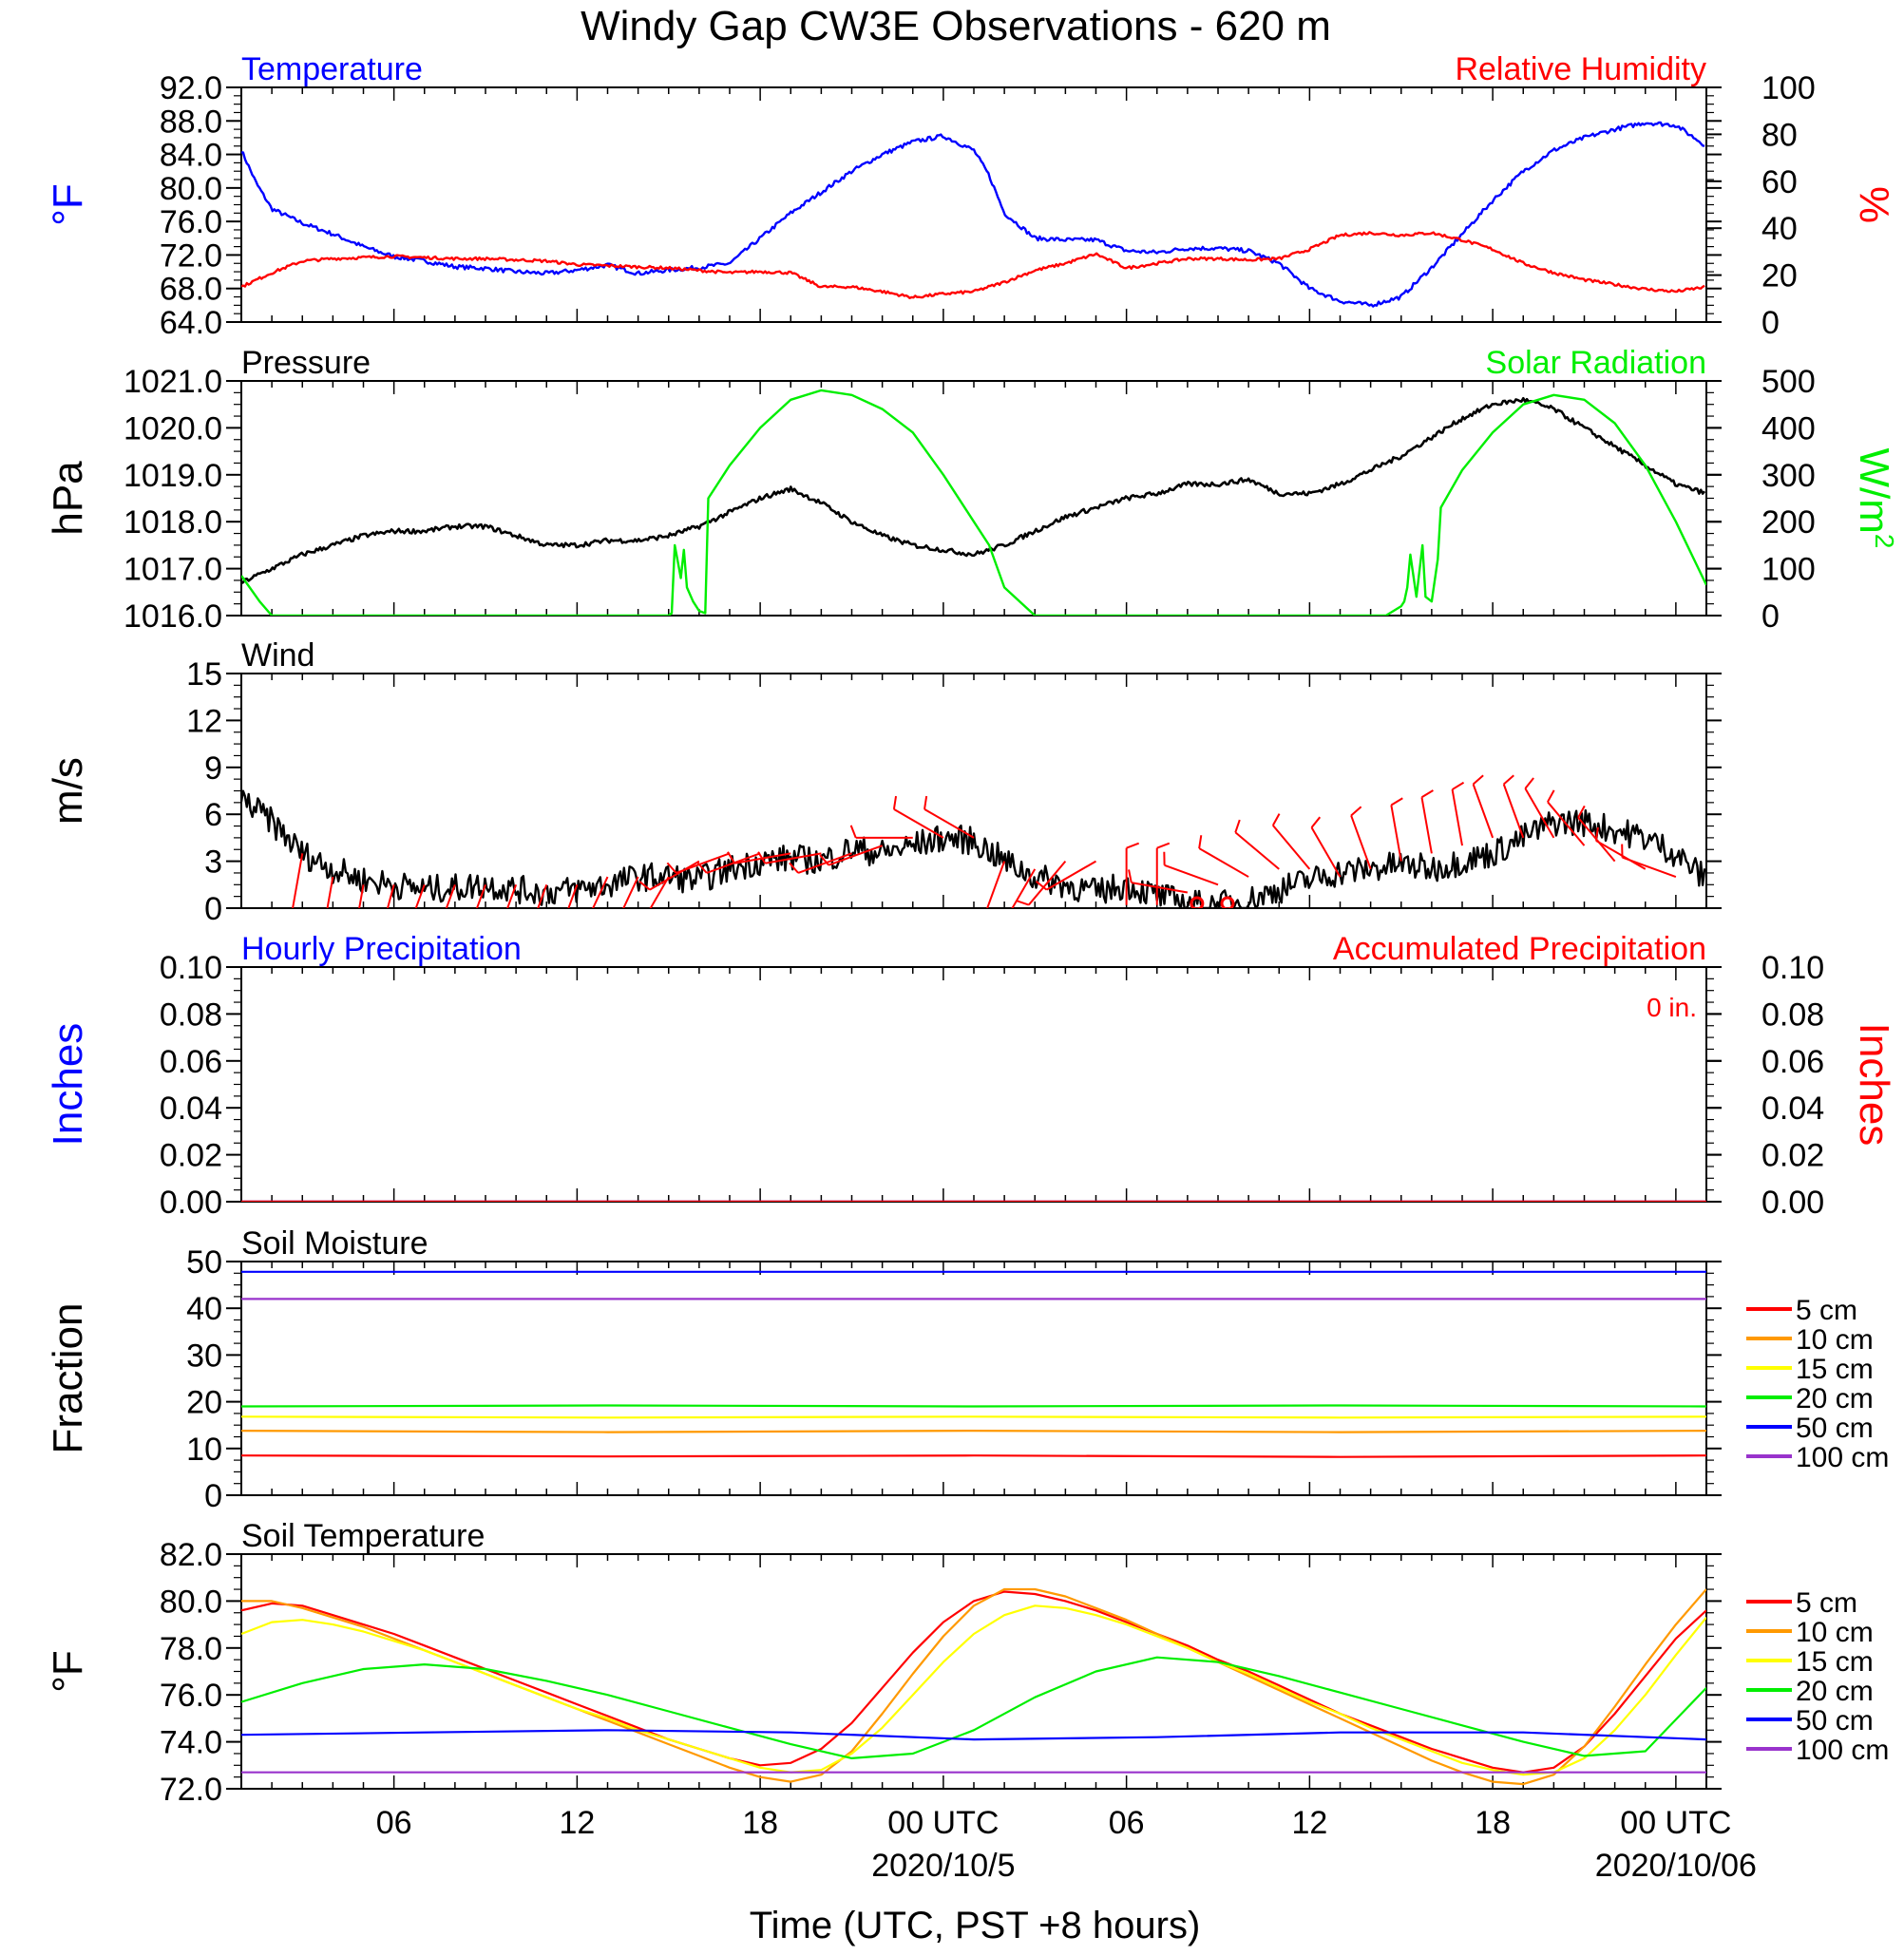 The height and width of the screenshot is (1955, 1904). I want to click on y-tick-label-left: 1018.0, so click(173, 522).